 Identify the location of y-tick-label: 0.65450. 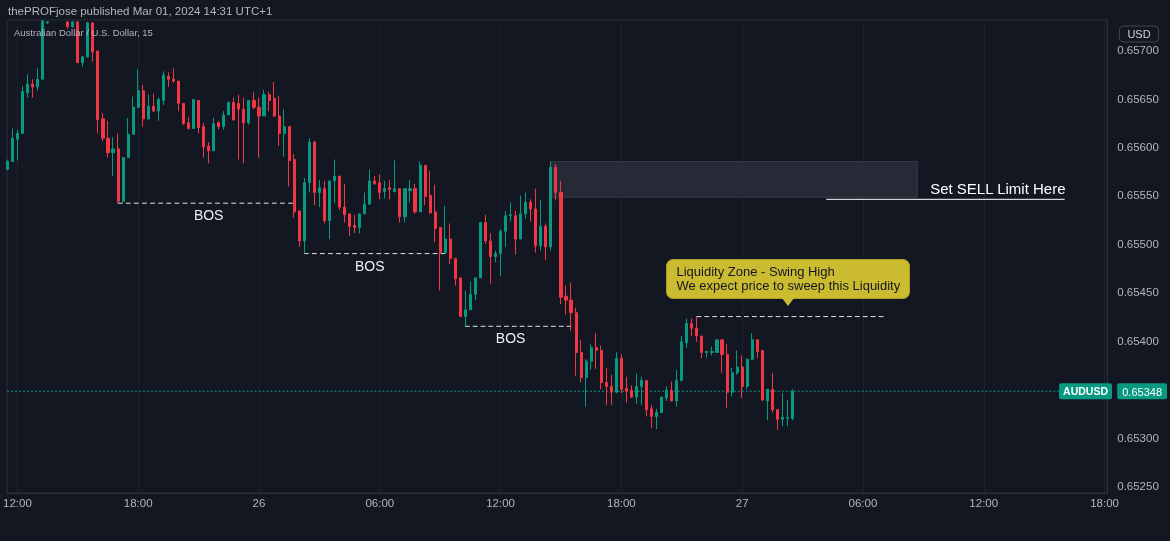
(1138, 292).